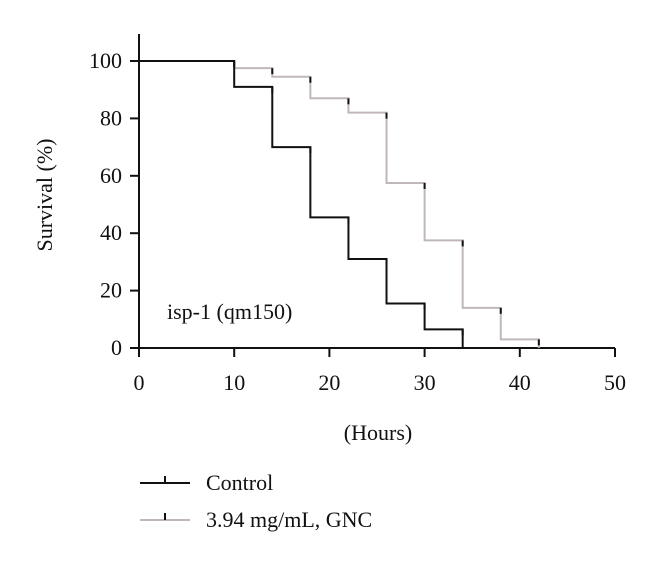  What do you see at coordinates (239, 482) in the screenshot?
I see `legend-label: Control` at bounding box center [239, 482].